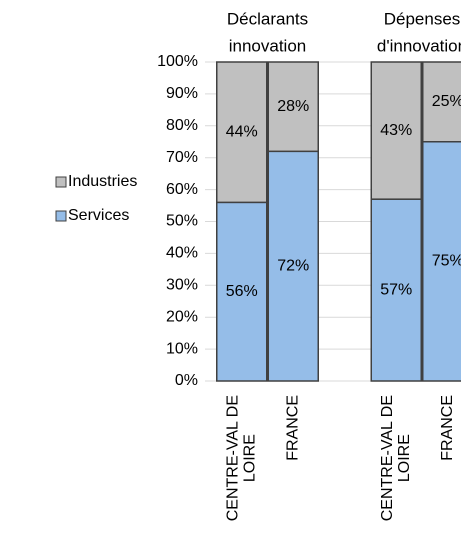 This screenshot has width=461, height=551. Describe the element at coordinates (446, 101) in the screenshot. I see `value-label: 25%` at that location.